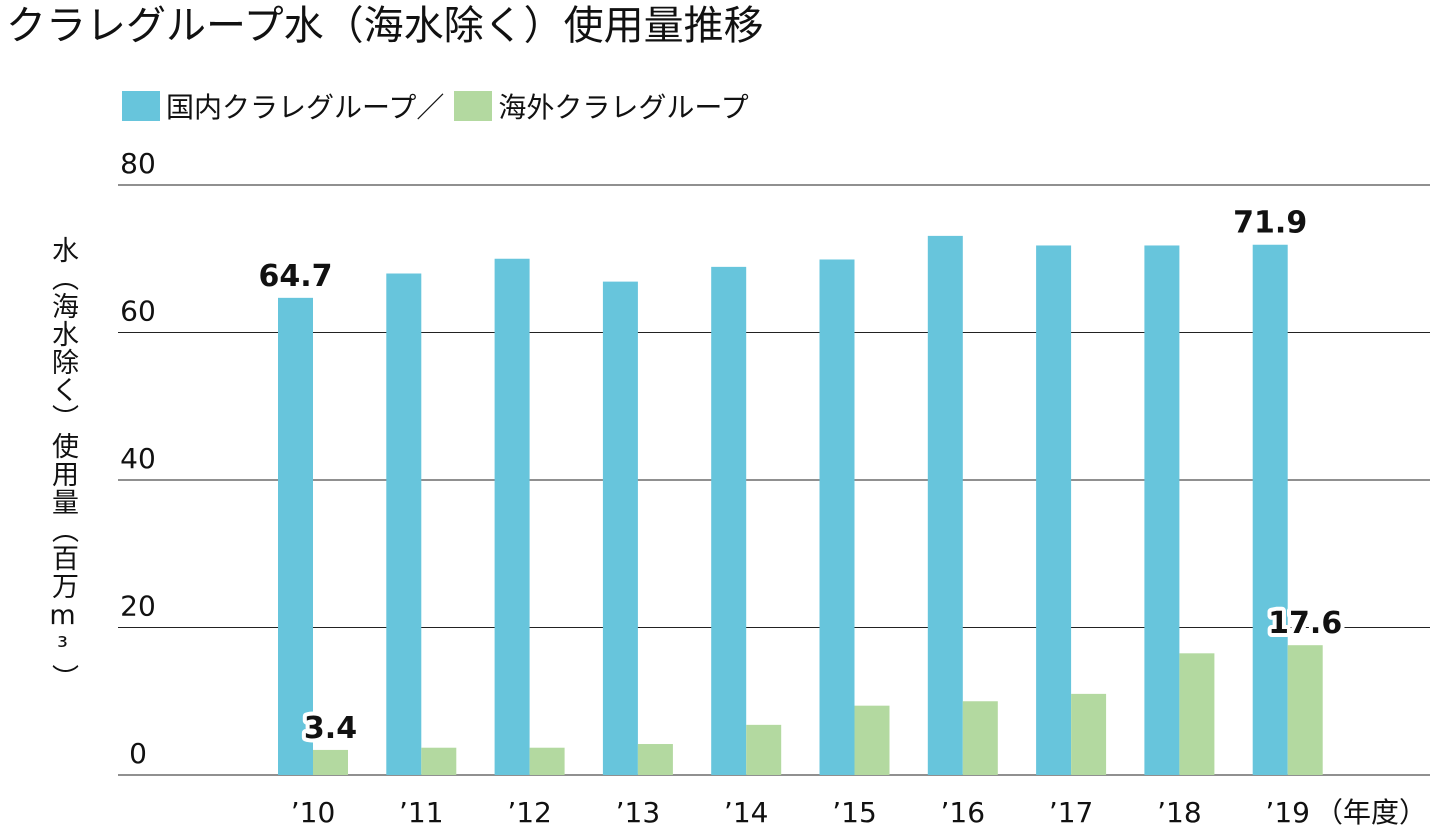  Describe the element at coordinates (313, 812) in the screenshot. I see `x-tick-label-0: ’10` at that location.